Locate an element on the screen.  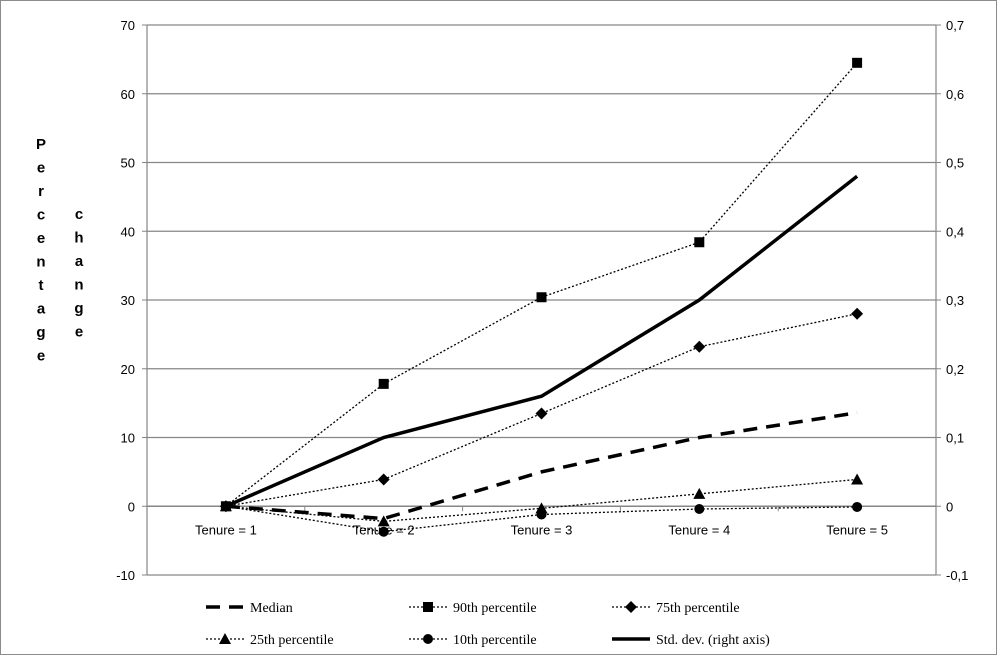
legend-entry: 25th percentile is located at coordinates (270, 640).